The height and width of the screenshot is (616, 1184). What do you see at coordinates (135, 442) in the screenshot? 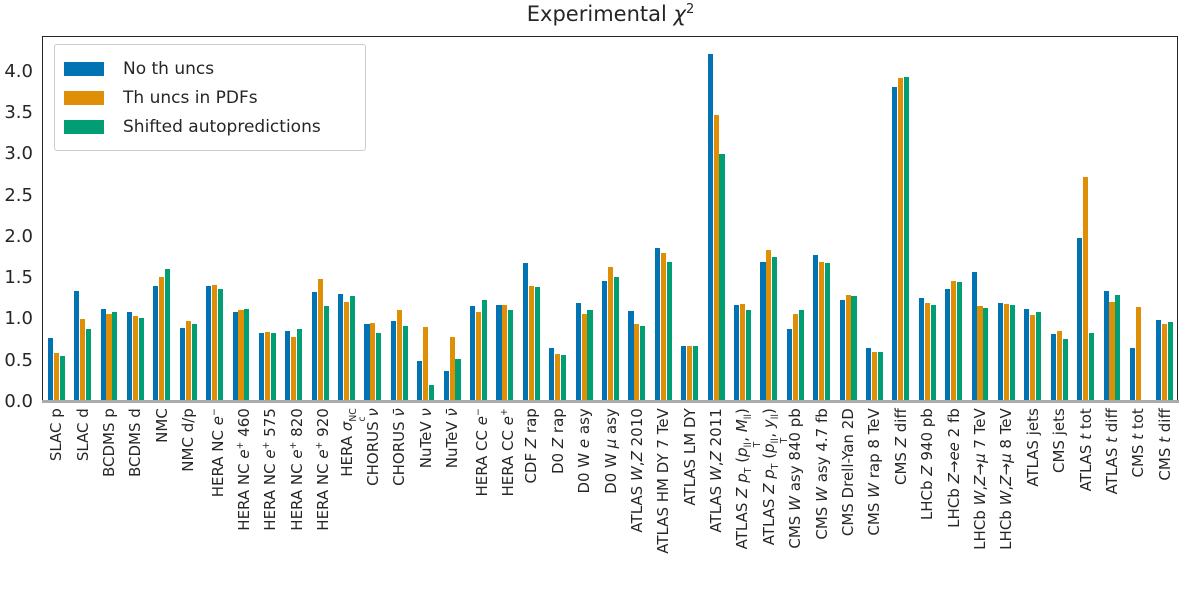
I see `x-tick-label: BCDMS d` at bounding box center [135, 442].